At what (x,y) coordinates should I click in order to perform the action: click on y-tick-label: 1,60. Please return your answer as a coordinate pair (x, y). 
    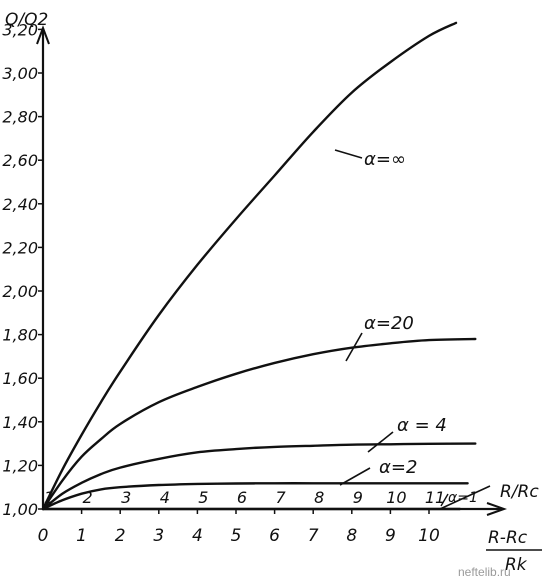
    Looking at the image, I should click on (20, 378).